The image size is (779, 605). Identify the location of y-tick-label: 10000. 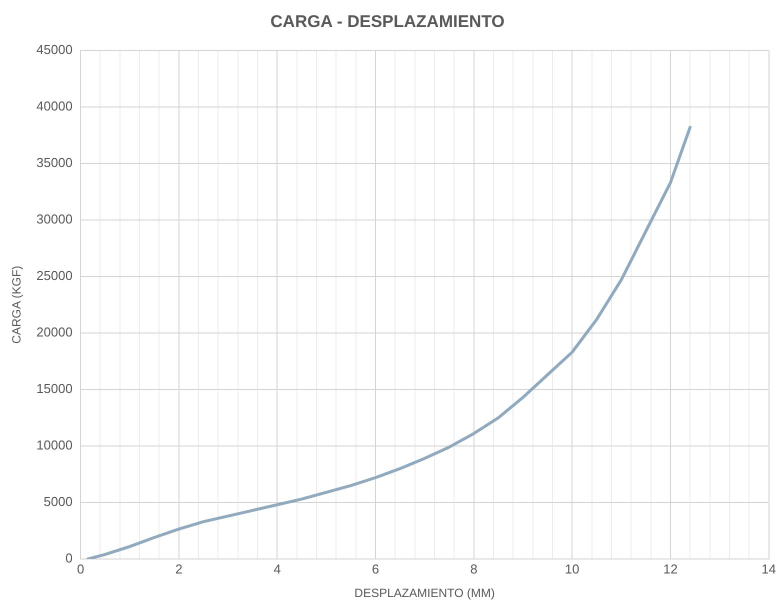
(54, 445).